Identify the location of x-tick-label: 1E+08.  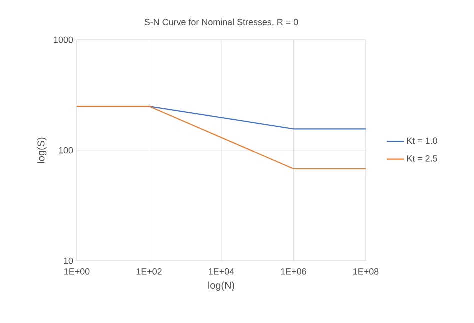
(366, 271).